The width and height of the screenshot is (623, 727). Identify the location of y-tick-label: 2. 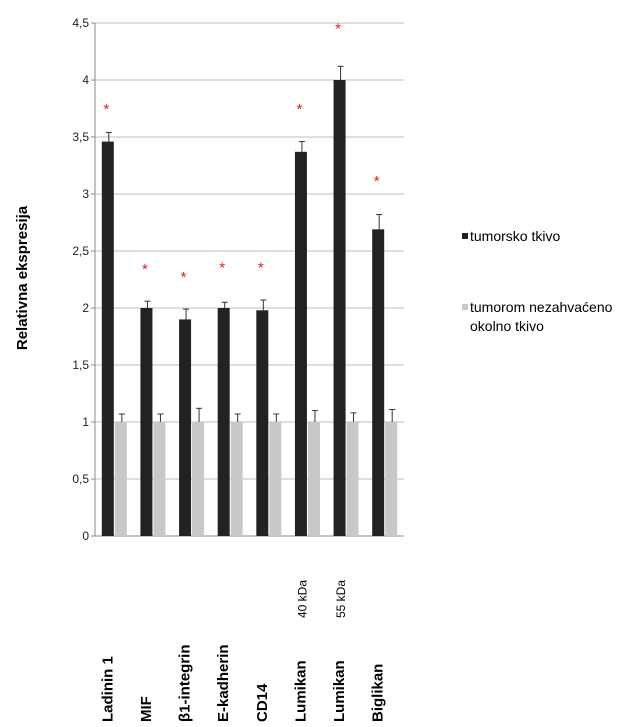
(85, 308).